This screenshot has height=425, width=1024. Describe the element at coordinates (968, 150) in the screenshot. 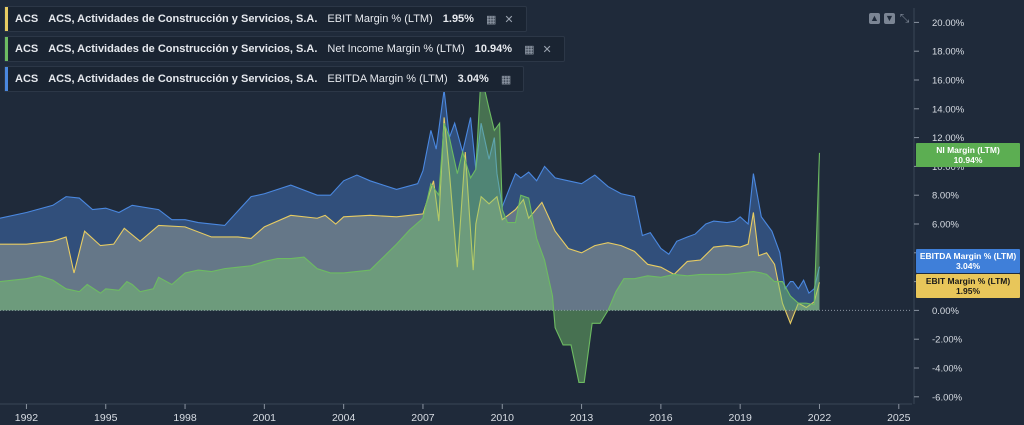

I see `badge-label: NI Margin (LTM)` at that location.